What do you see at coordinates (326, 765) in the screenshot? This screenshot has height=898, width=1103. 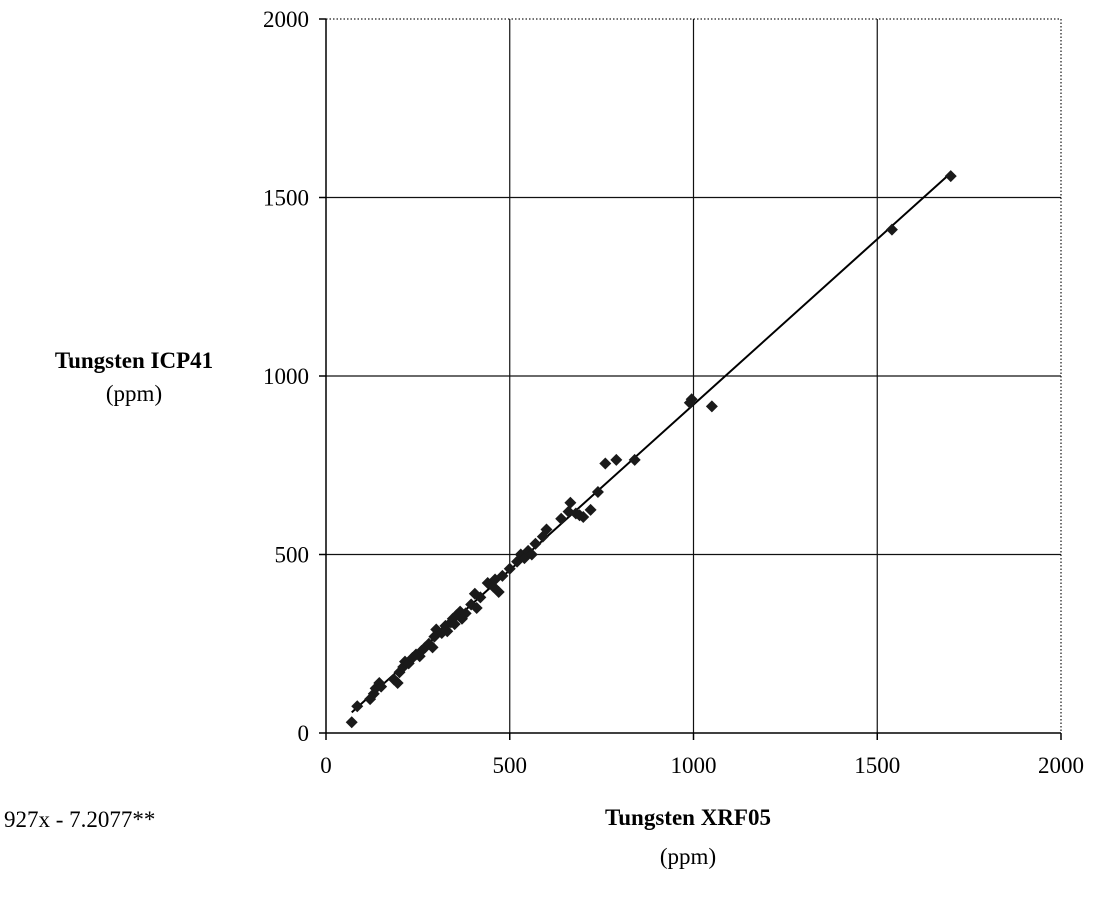 I see `x-tick-label-0: 0` at bounding box center [326, 765].